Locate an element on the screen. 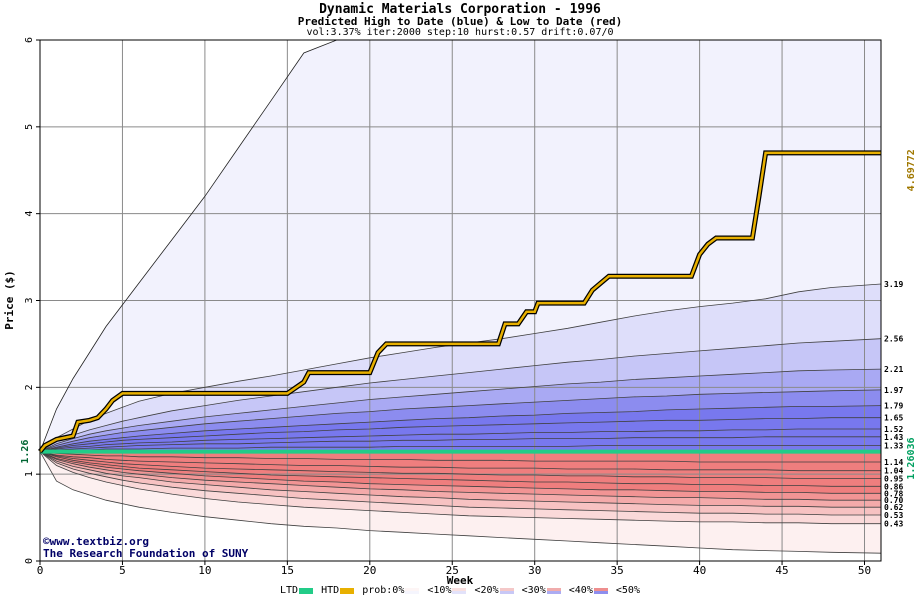 The image size is (920, 600). watermark-url: ©www.textbiz.org is located at coordinates (96, 541).